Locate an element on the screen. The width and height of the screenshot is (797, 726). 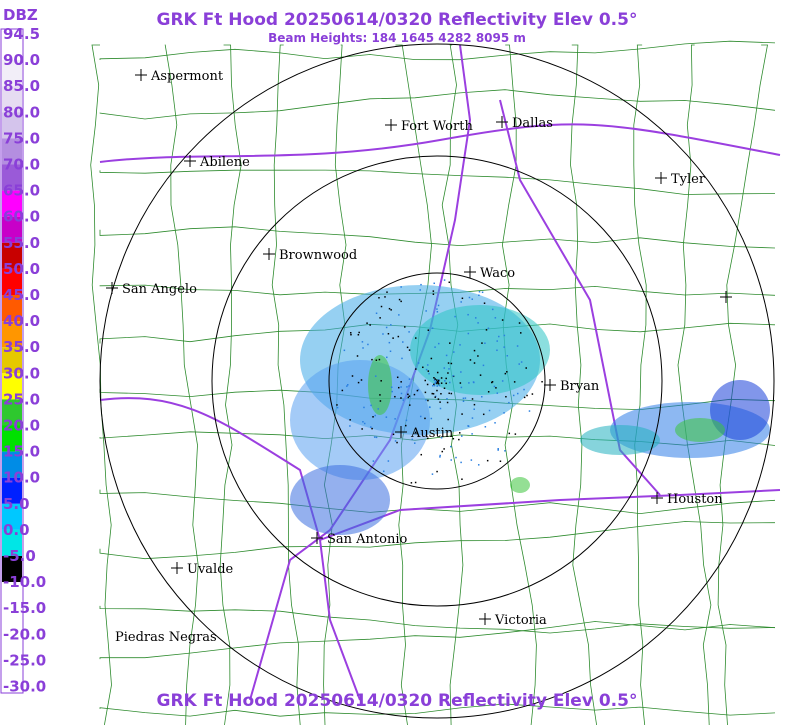
legend-label: 80.0 is located at coordinates (21, 112).